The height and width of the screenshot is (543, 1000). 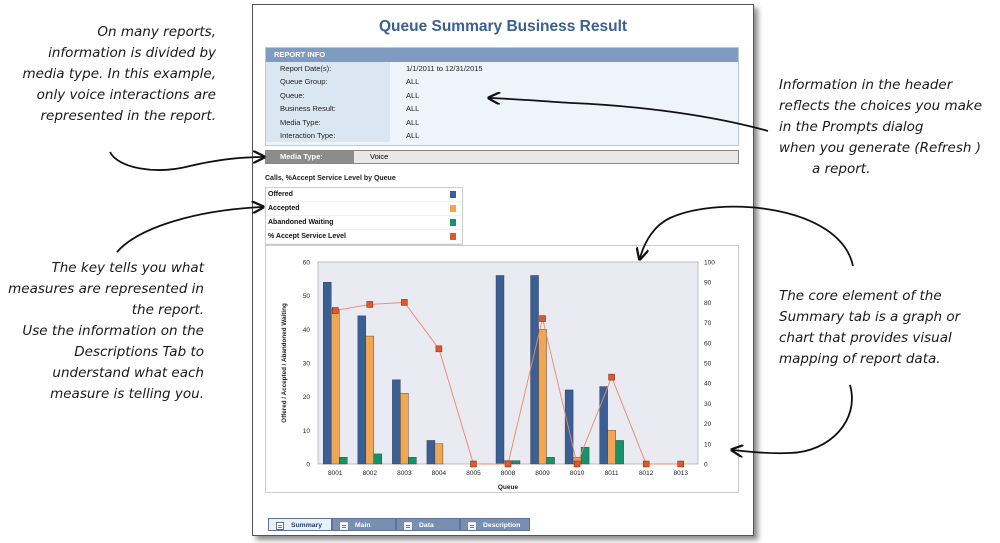 What do you see at coordinates (280, 194) in the screenshot?
I see `legend-label: Offered` at bounding box center [280, 194].